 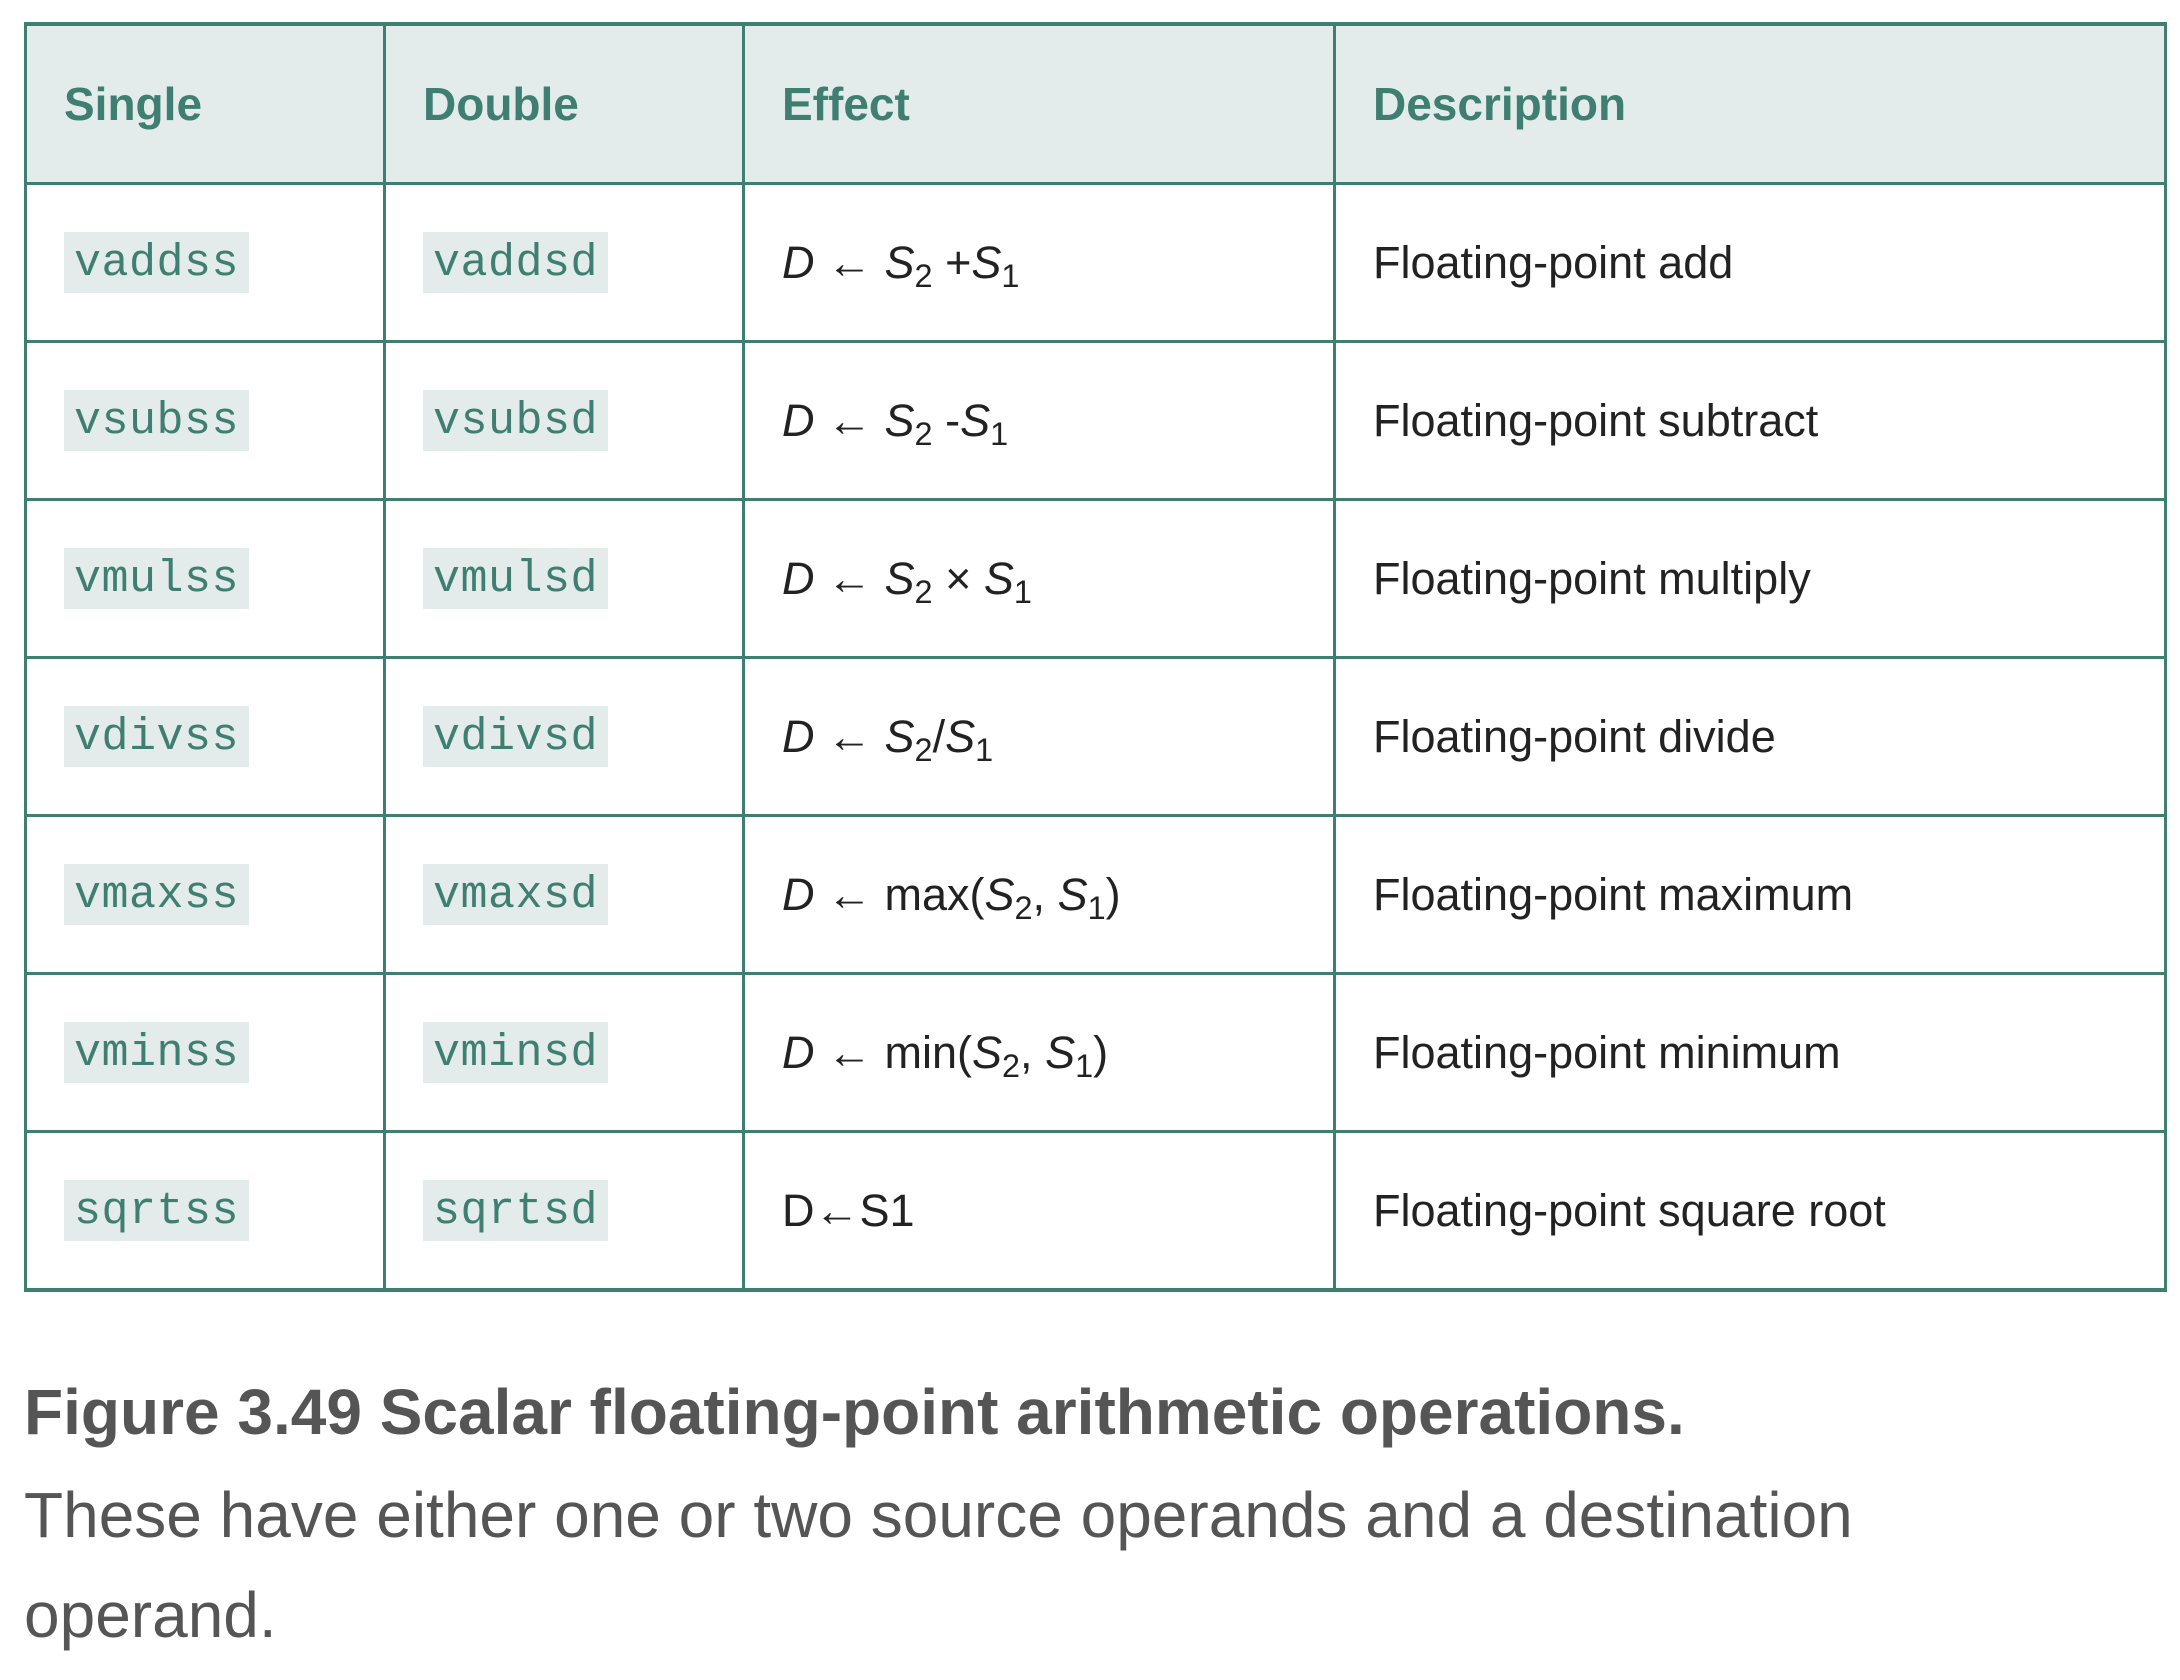 I want to click on header-row: Single Double Effect Description, so click(x=1095, y=103).